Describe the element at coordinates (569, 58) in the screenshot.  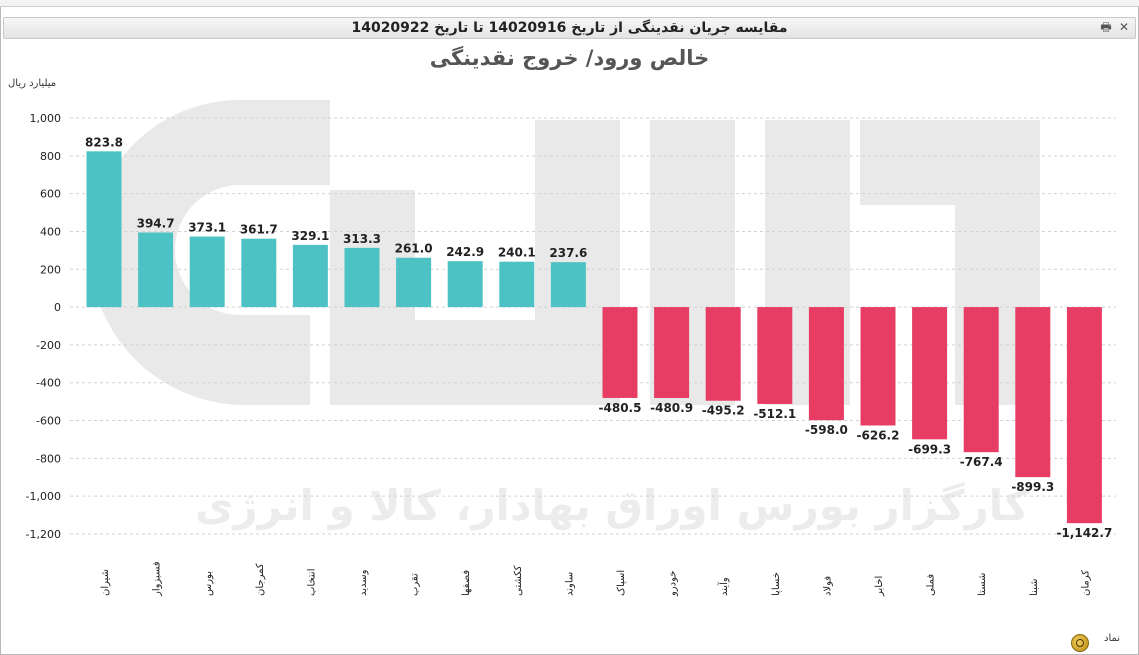
I see `chart-title: خالص ورود/ خروج نقدینگی` at that location.